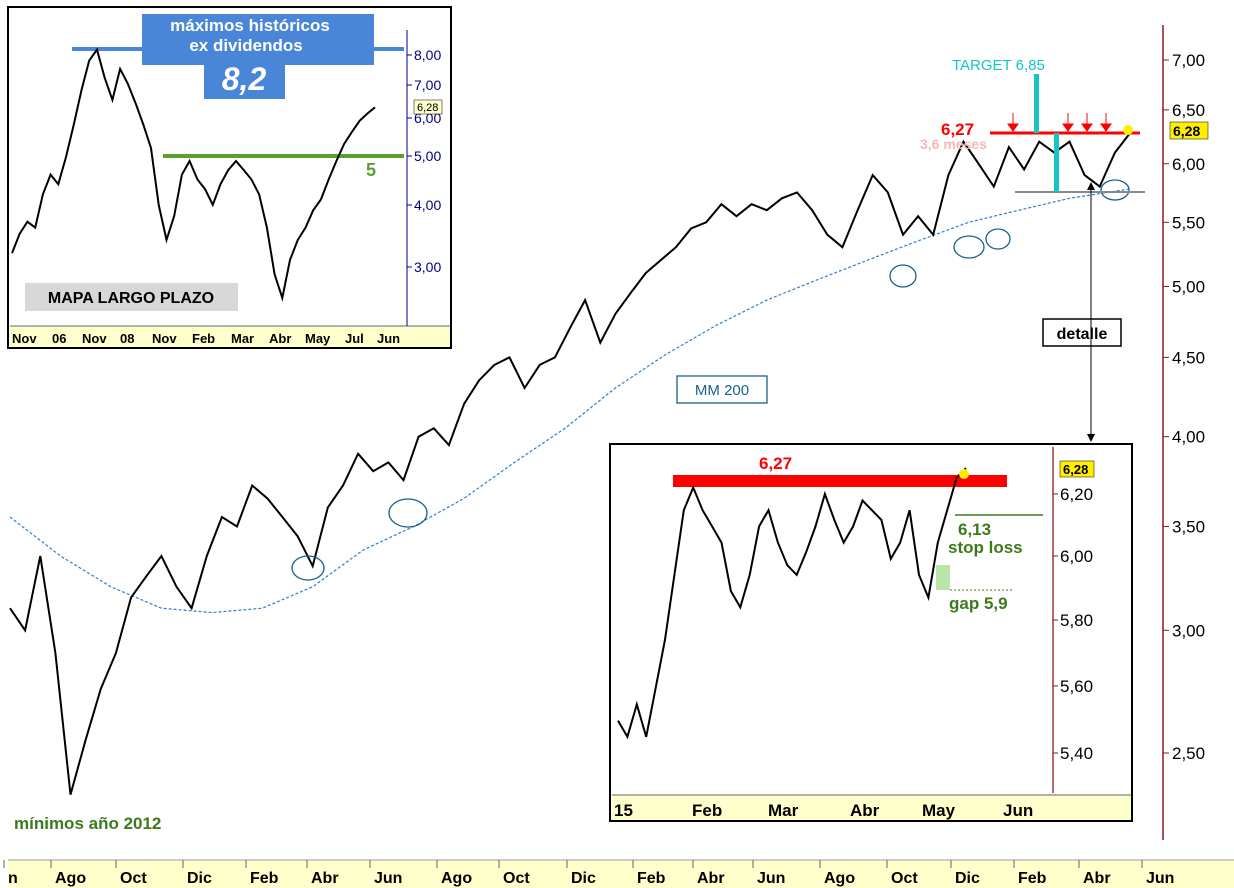 This screenshot has width=1234, height=888. Describe the element at coordinates (1018, 810) in the screenshot. I see `detail-x-tick-label: Jun` at that location.